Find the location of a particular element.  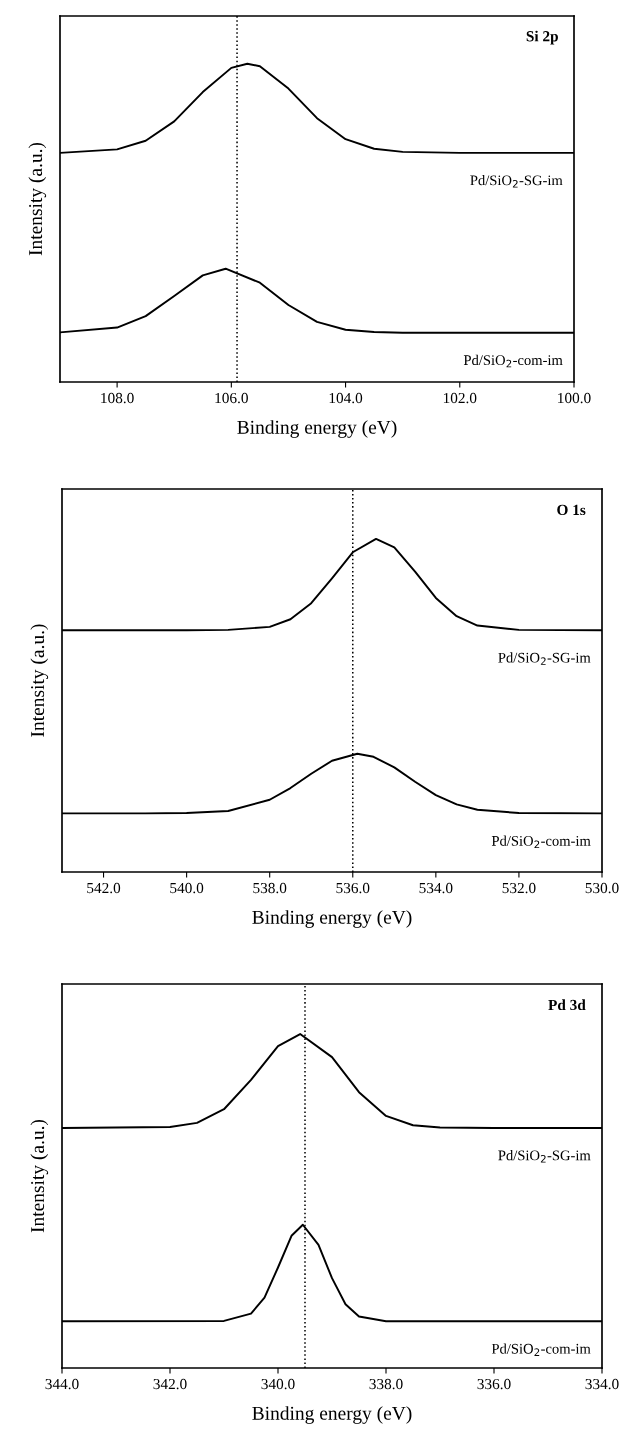

x-tick-label: 336.0 is located at coordinates (494, 1384).